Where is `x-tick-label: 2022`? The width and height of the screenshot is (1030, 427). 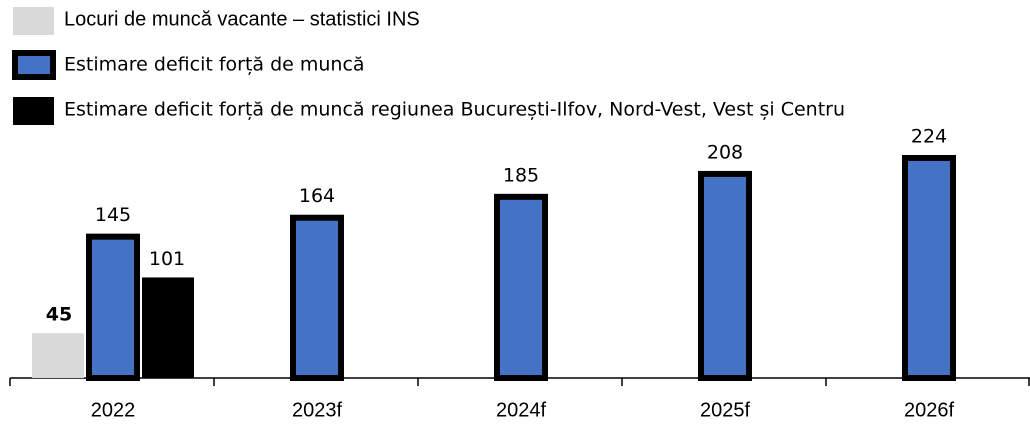
x-tick-label: 2022 is located at coordinates (113, 410).